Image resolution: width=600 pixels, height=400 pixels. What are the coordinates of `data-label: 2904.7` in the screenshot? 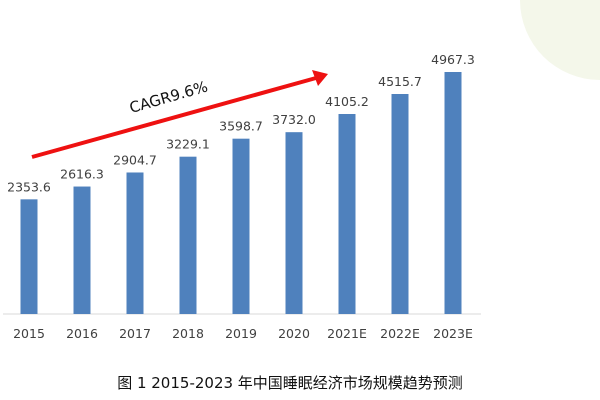 It's located at (135, 159).